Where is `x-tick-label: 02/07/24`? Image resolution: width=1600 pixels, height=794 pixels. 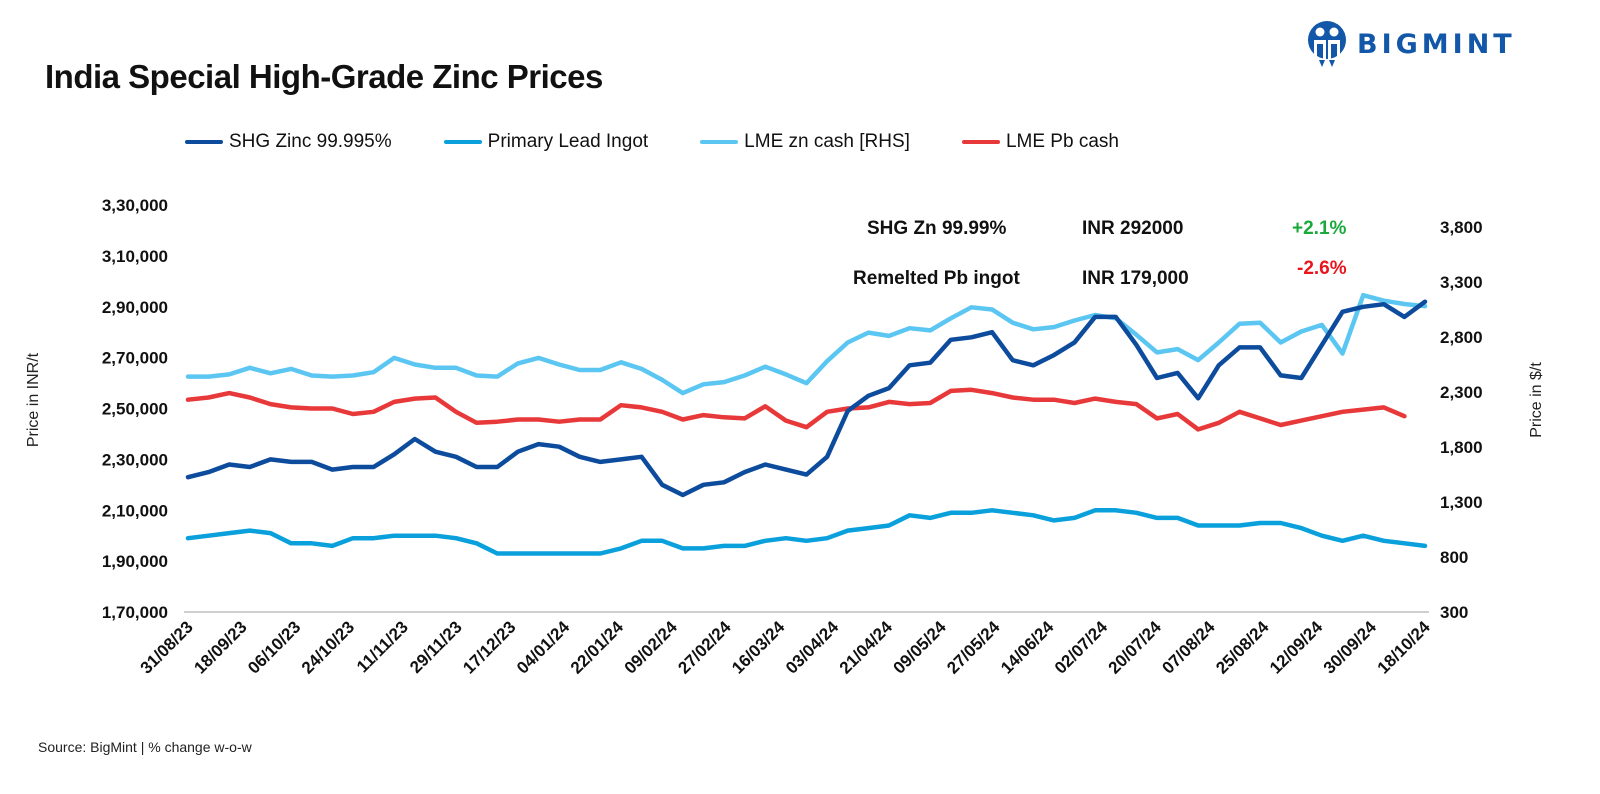 x-tick-label: 02/07/24 is located at coordinates (1081, 647).